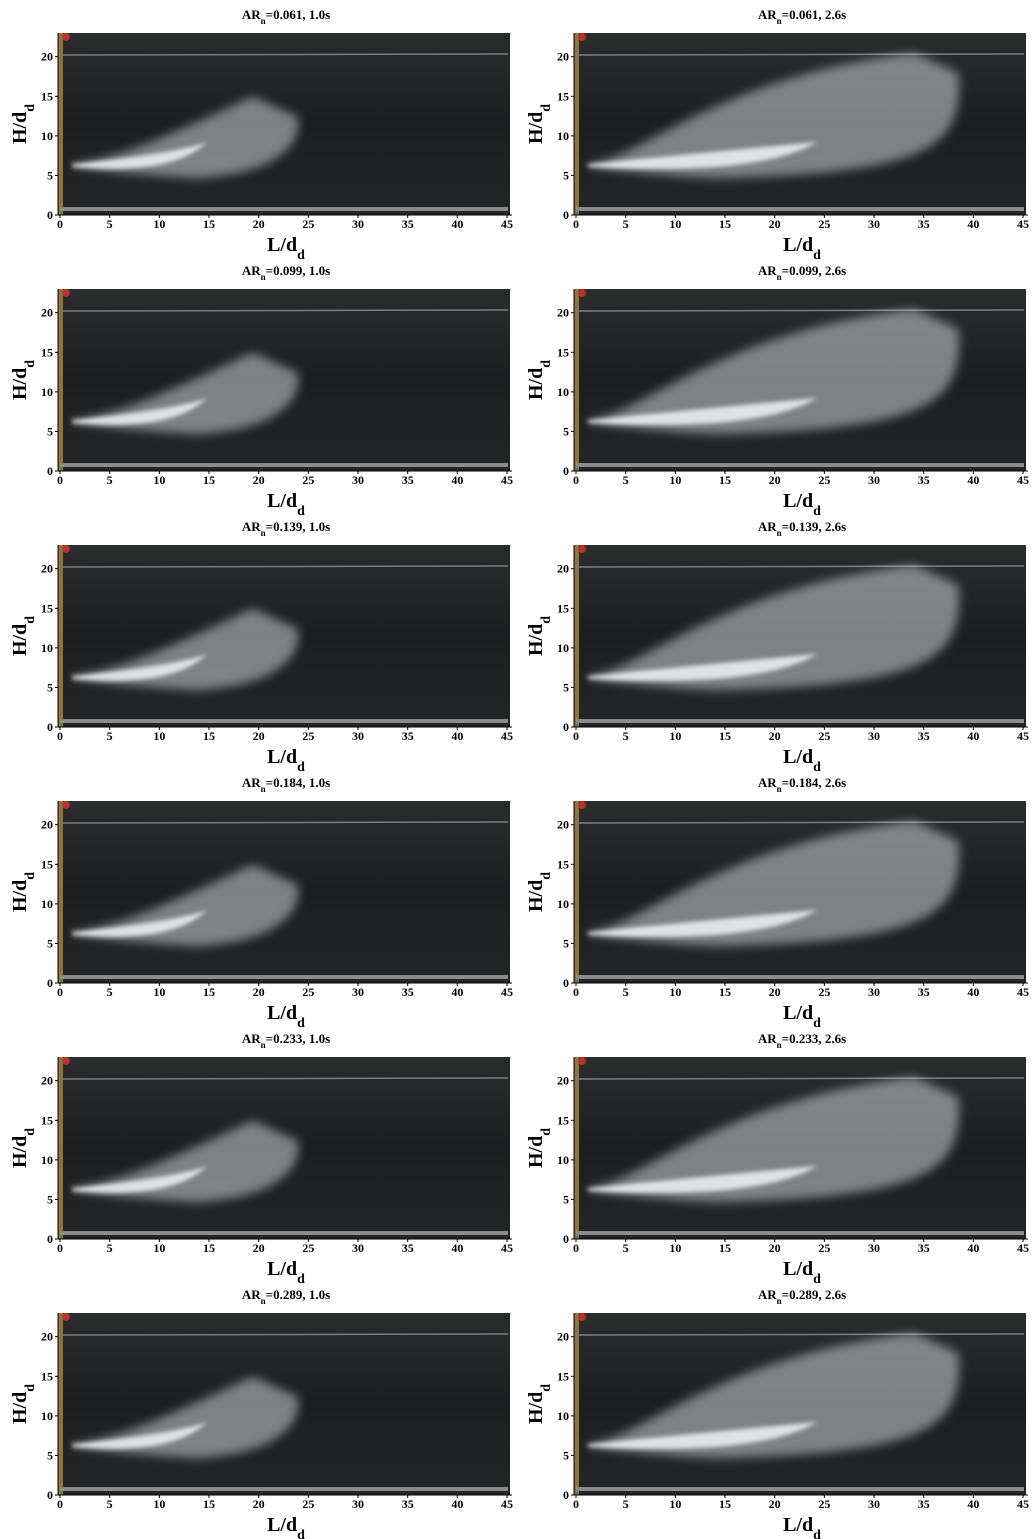 This screenshot has height=1539, width=1032. I want to click on plume-haze, so click(774, 628).